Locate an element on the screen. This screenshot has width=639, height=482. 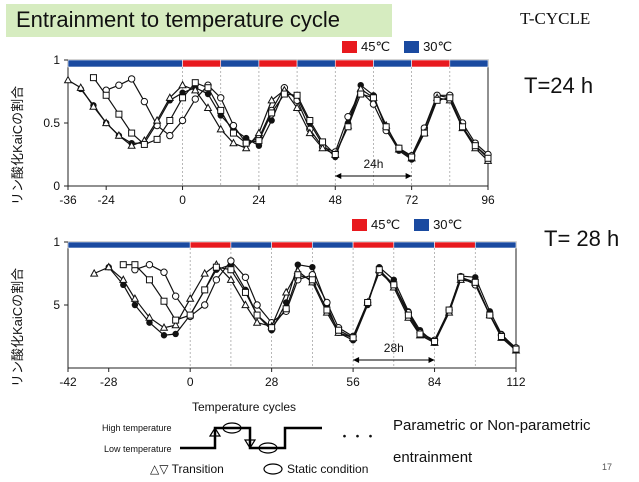
temperature-waveform is located at coordinates (251, 438).